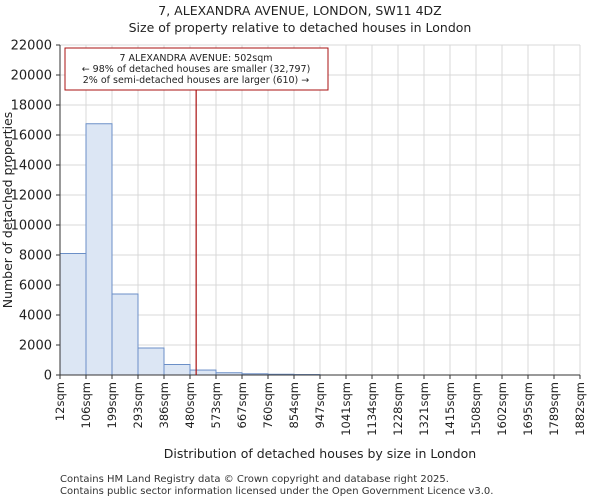  I want to click on y-tick-label-7: 14000, so click(31, 166).